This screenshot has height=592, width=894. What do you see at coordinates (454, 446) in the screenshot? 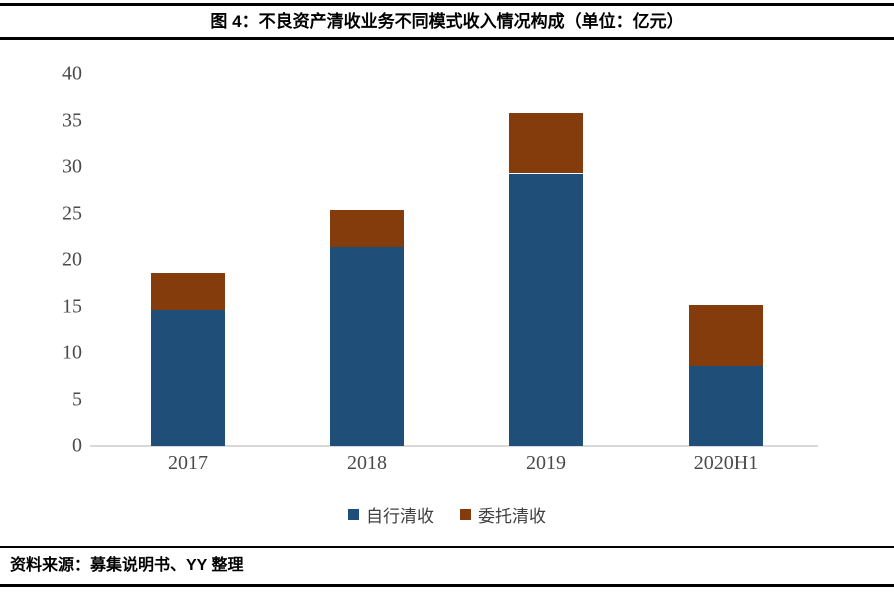
I see `x-axis-line` at bounding box center [454, 446].